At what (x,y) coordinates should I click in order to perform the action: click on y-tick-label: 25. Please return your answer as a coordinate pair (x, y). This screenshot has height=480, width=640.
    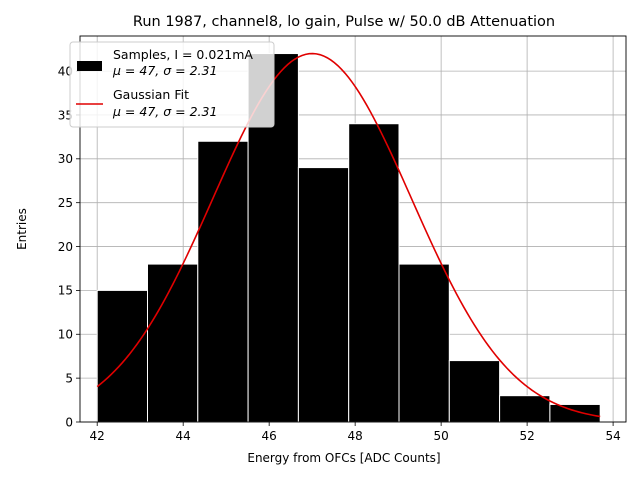
    Looking at the image, I should click on (65, 203).